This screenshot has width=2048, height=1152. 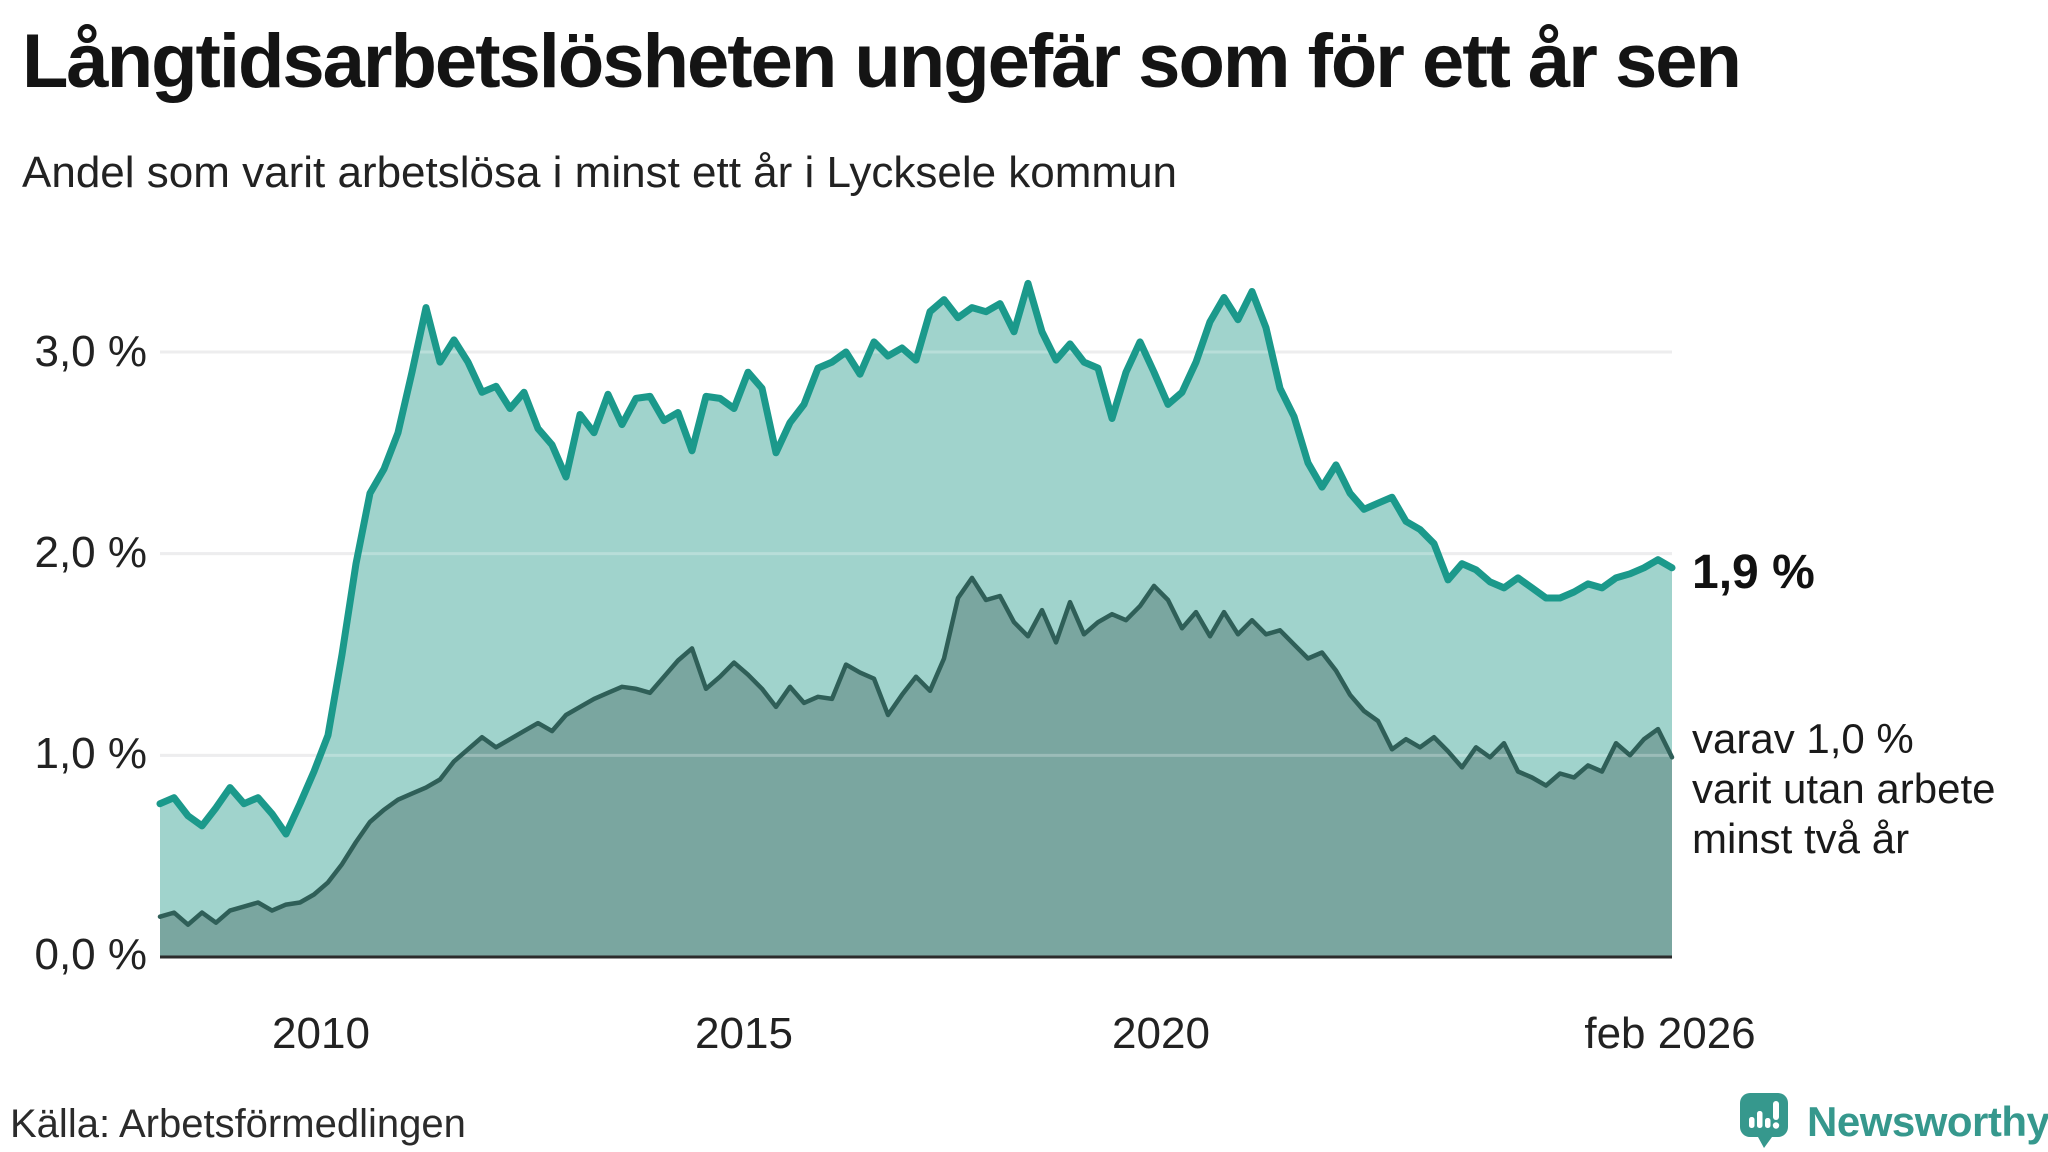 I want to click on subset-annotation-line-1: varav 1,0 %, so click(x=1803, y=738).